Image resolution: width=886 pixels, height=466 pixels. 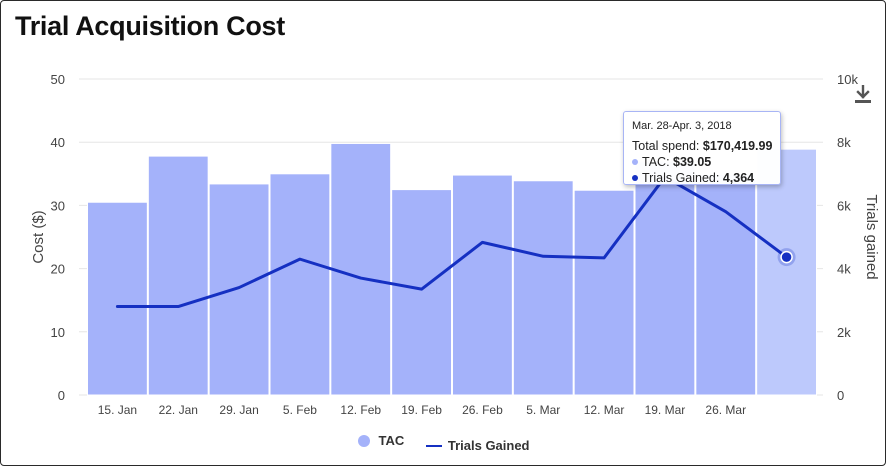 What do you see at coordinates (381, 440) in the screenshot?
I see `legend-item-tac: TAC` at bounding box center [381, 440].